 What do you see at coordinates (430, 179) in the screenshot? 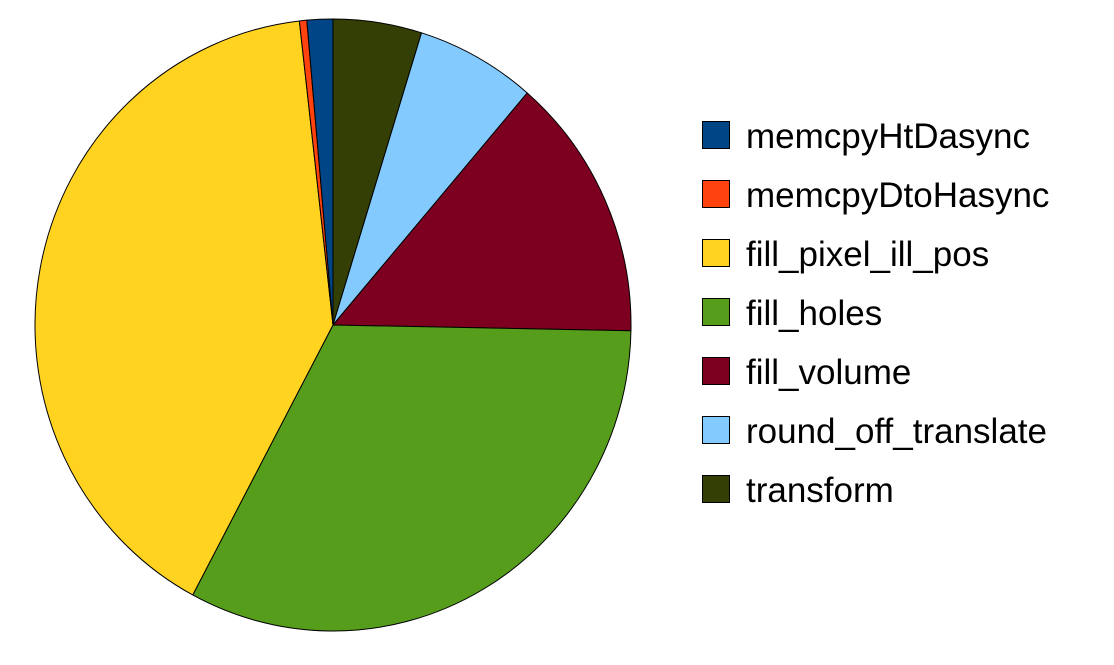
I see `pie-slice-round-off-translate` at bounding box center [430, 179].